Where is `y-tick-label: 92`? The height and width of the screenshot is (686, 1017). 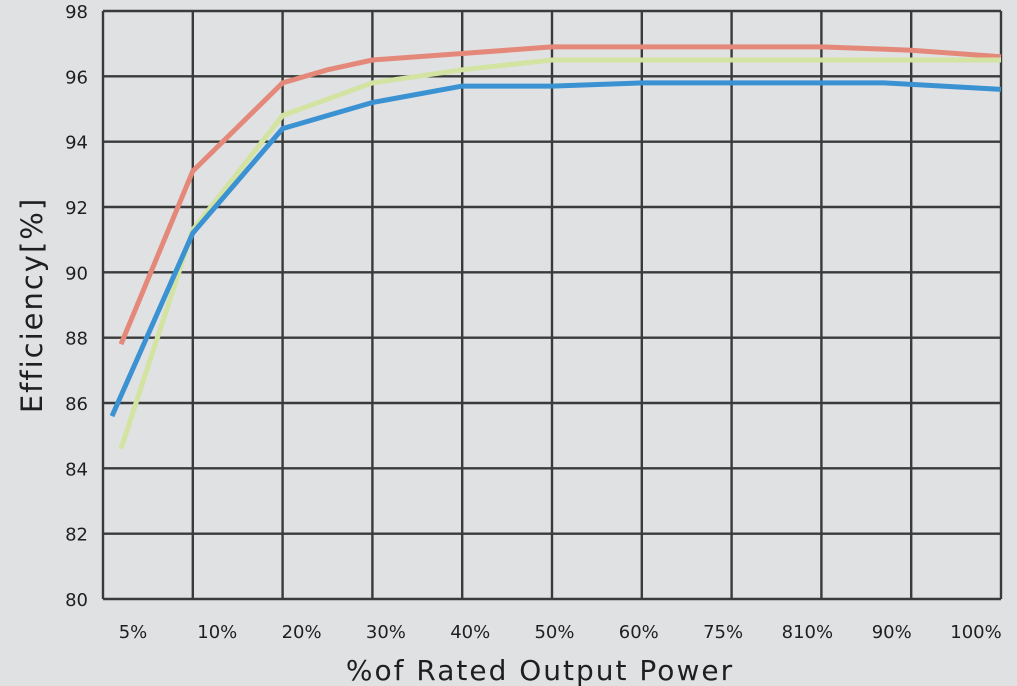
y-tick-label: 92 is located at coordinates (76, 208).